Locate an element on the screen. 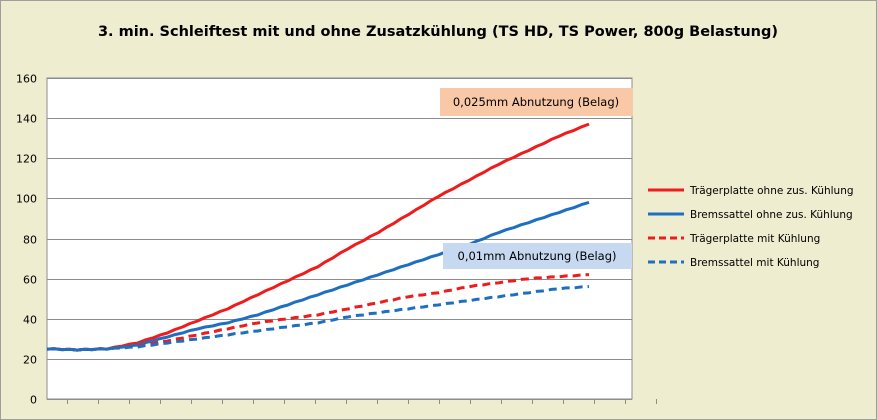 The image size is (877, 420). legend-label-3: Trägerplatte mit Kühlung is located at coordinates (754, 239).